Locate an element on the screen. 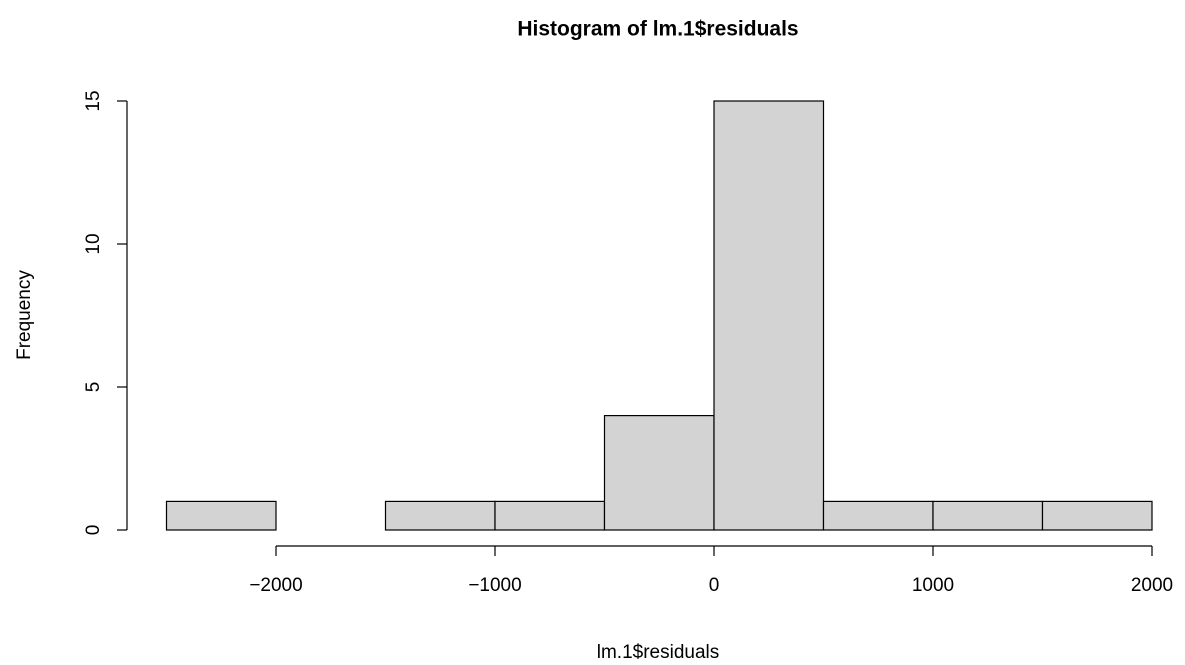  x-tick-label: 0 is located at coordinates (714, 585).